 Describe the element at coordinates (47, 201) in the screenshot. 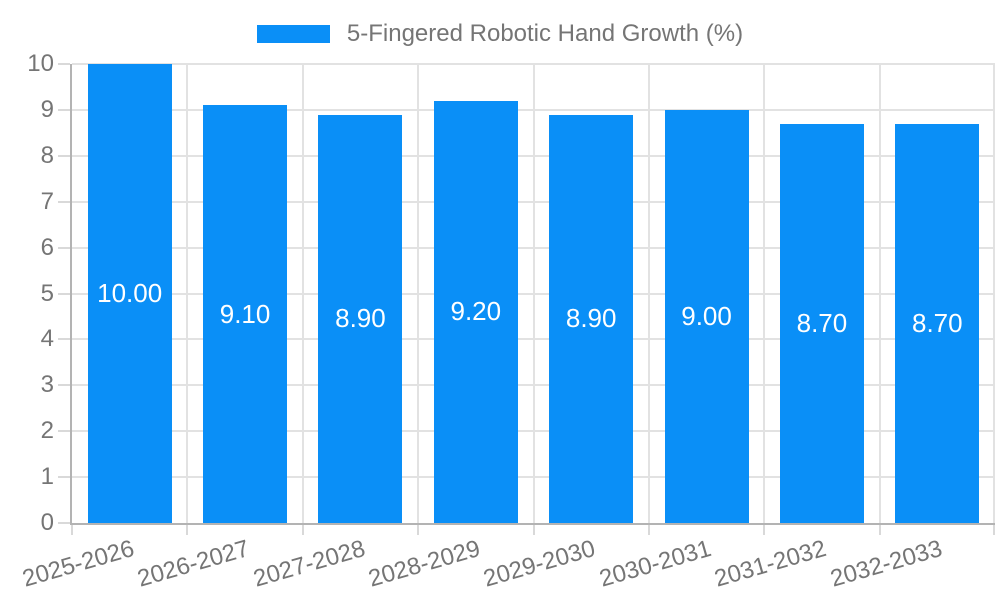

I see `y-axis-tick-label: 7` at that location.